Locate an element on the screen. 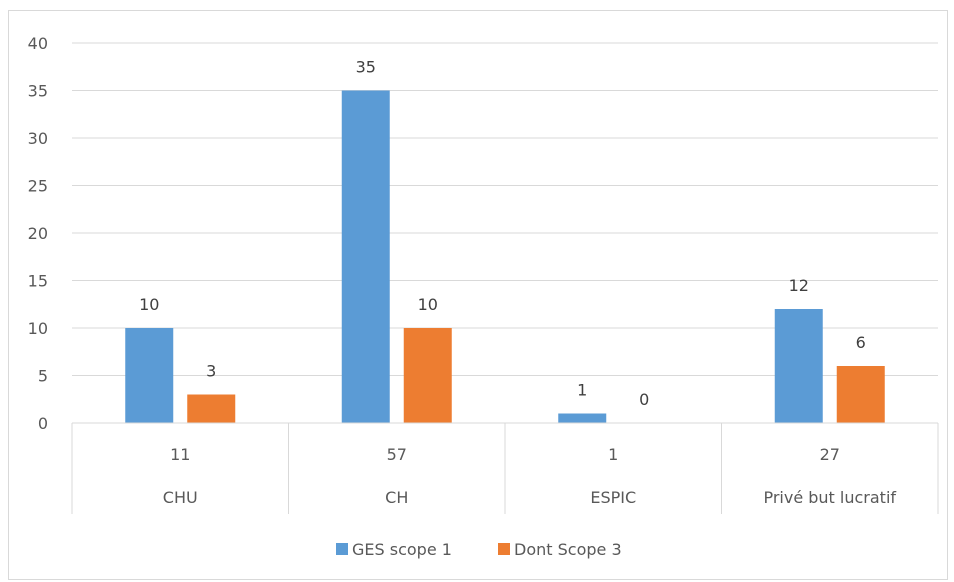 This screenshot has width=954, height=582. data-label: 6 is located at coordinates (861, 342).